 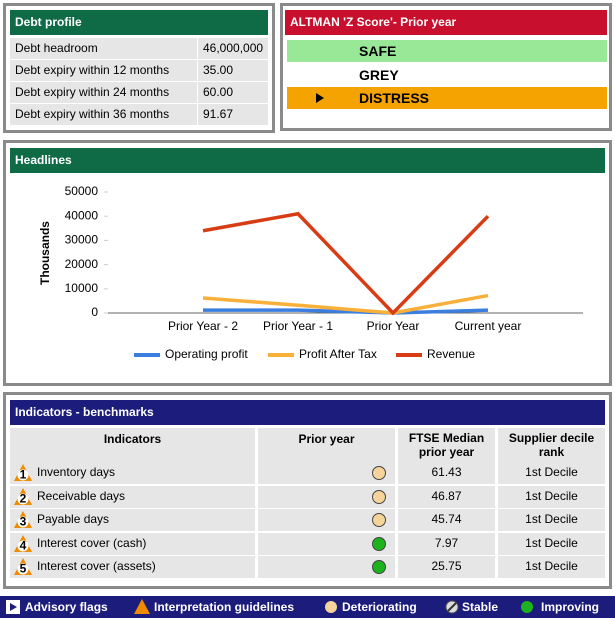 What do you see at coordinates (393, 326) in the screenshot?
I see `x-tick-label: Prior Year` at bounding box center [393, 326].